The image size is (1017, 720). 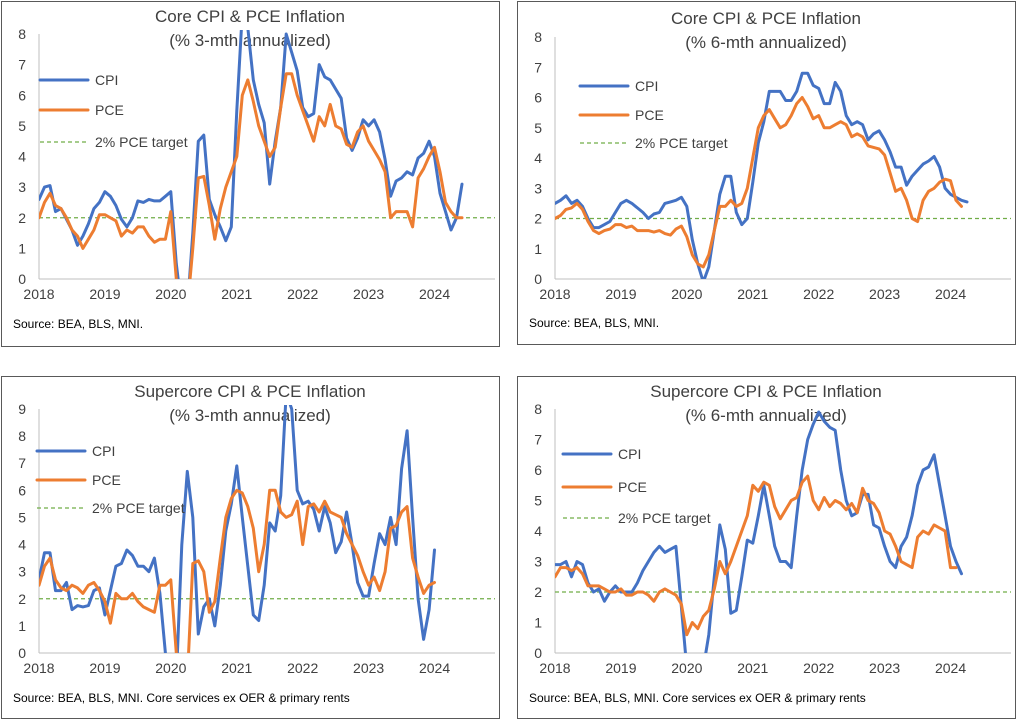 I want to click on plot-area, so click(x=783, y=175).